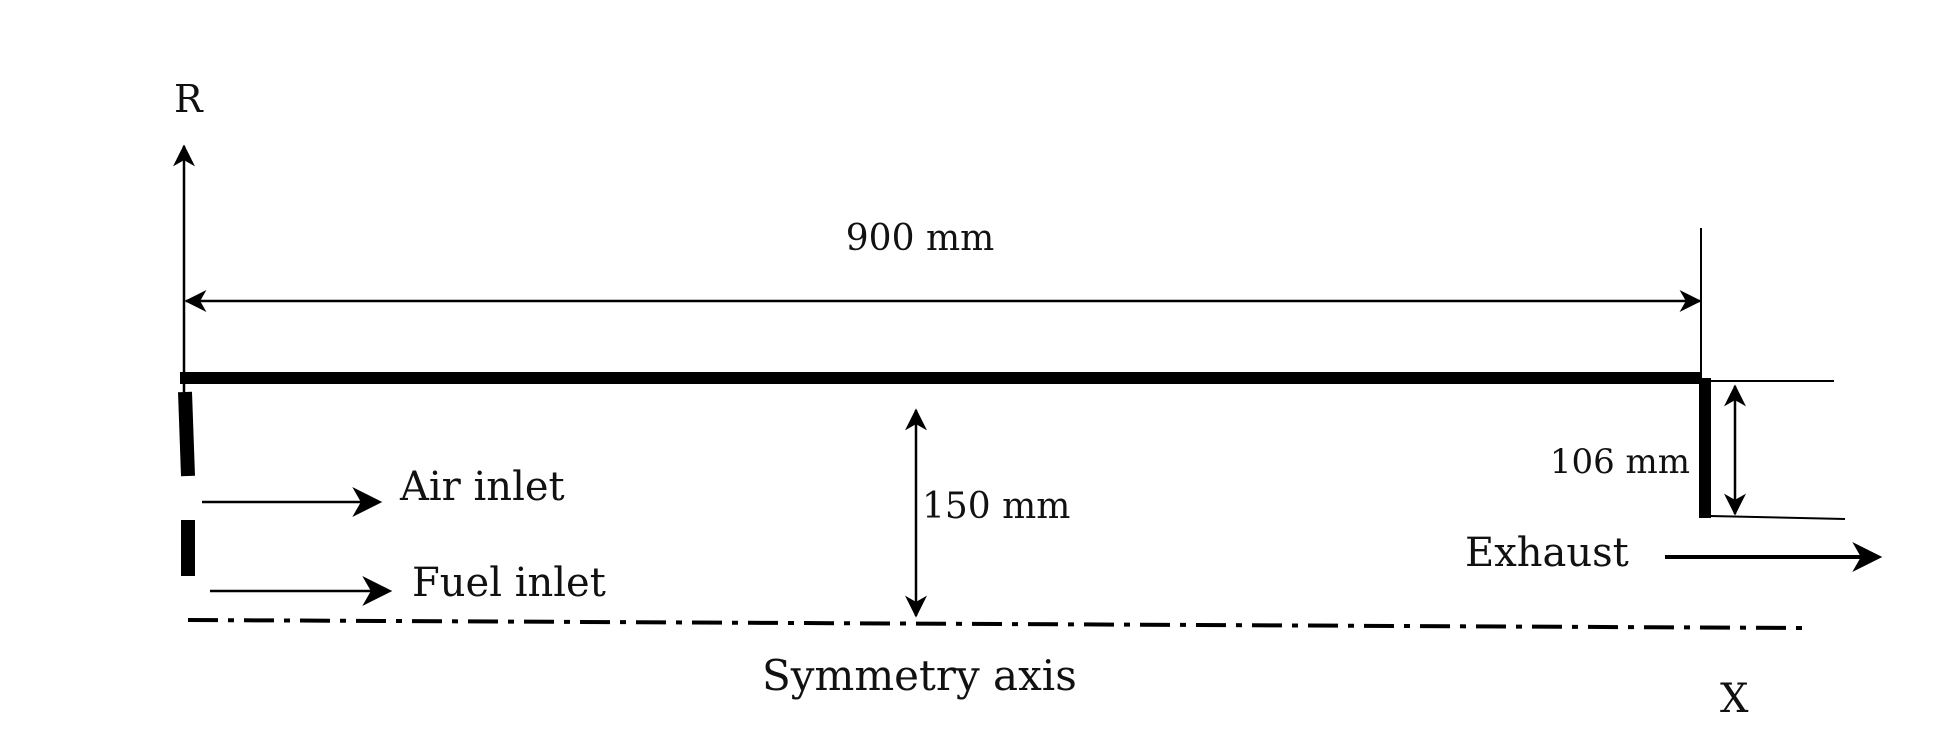  Describe the element at coordinates (996, 506) in the screenshot. I see `radius-label: 150 mm` at that location.